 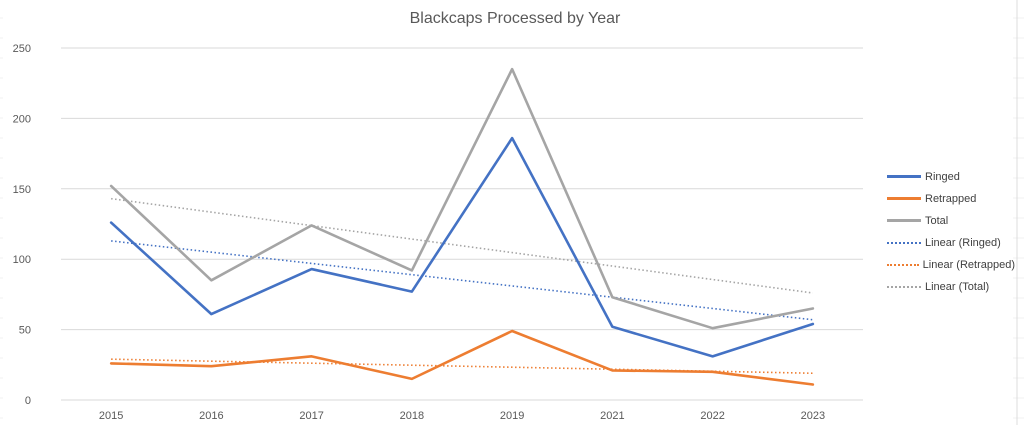 I want to click on legend-line-retrapped, so click(x=904, y=198).